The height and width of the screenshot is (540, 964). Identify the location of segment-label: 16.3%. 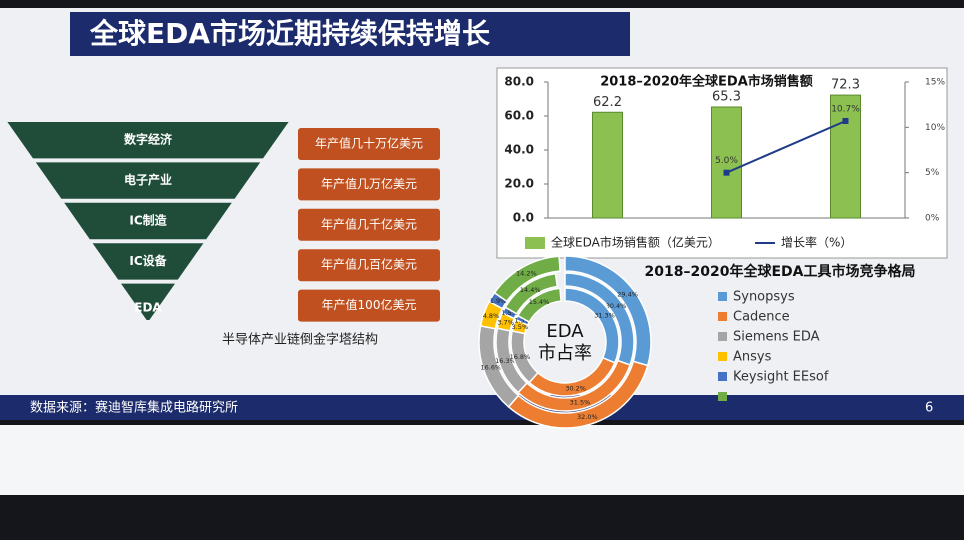
(505, 361).